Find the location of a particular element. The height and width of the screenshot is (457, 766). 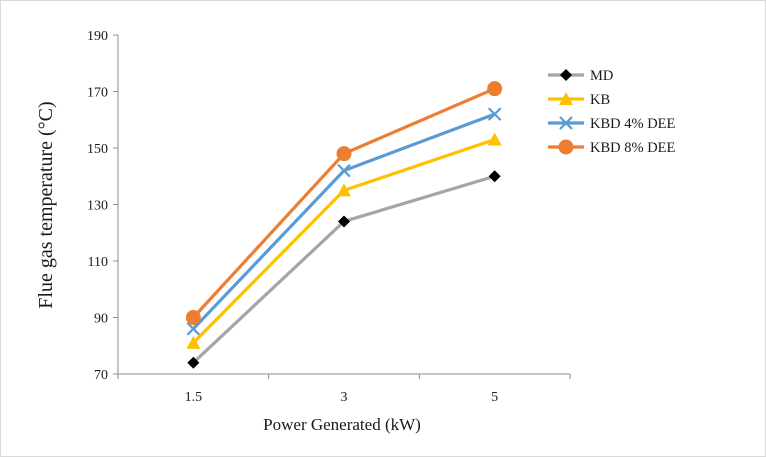

legend: MD KB KBD 4% DEE KBD 8% DEE is located at coordinates (612, 112).